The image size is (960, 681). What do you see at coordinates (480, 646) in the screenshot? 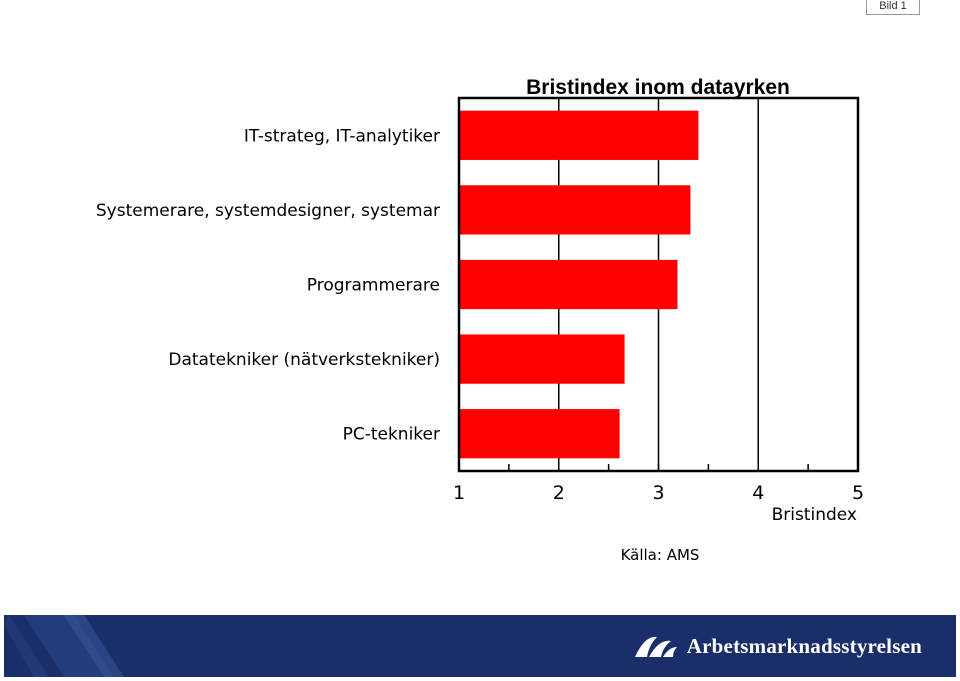
I see `footer-banner: Arbetsmarknadsstyrelsen` at bounding box center [480, 646].